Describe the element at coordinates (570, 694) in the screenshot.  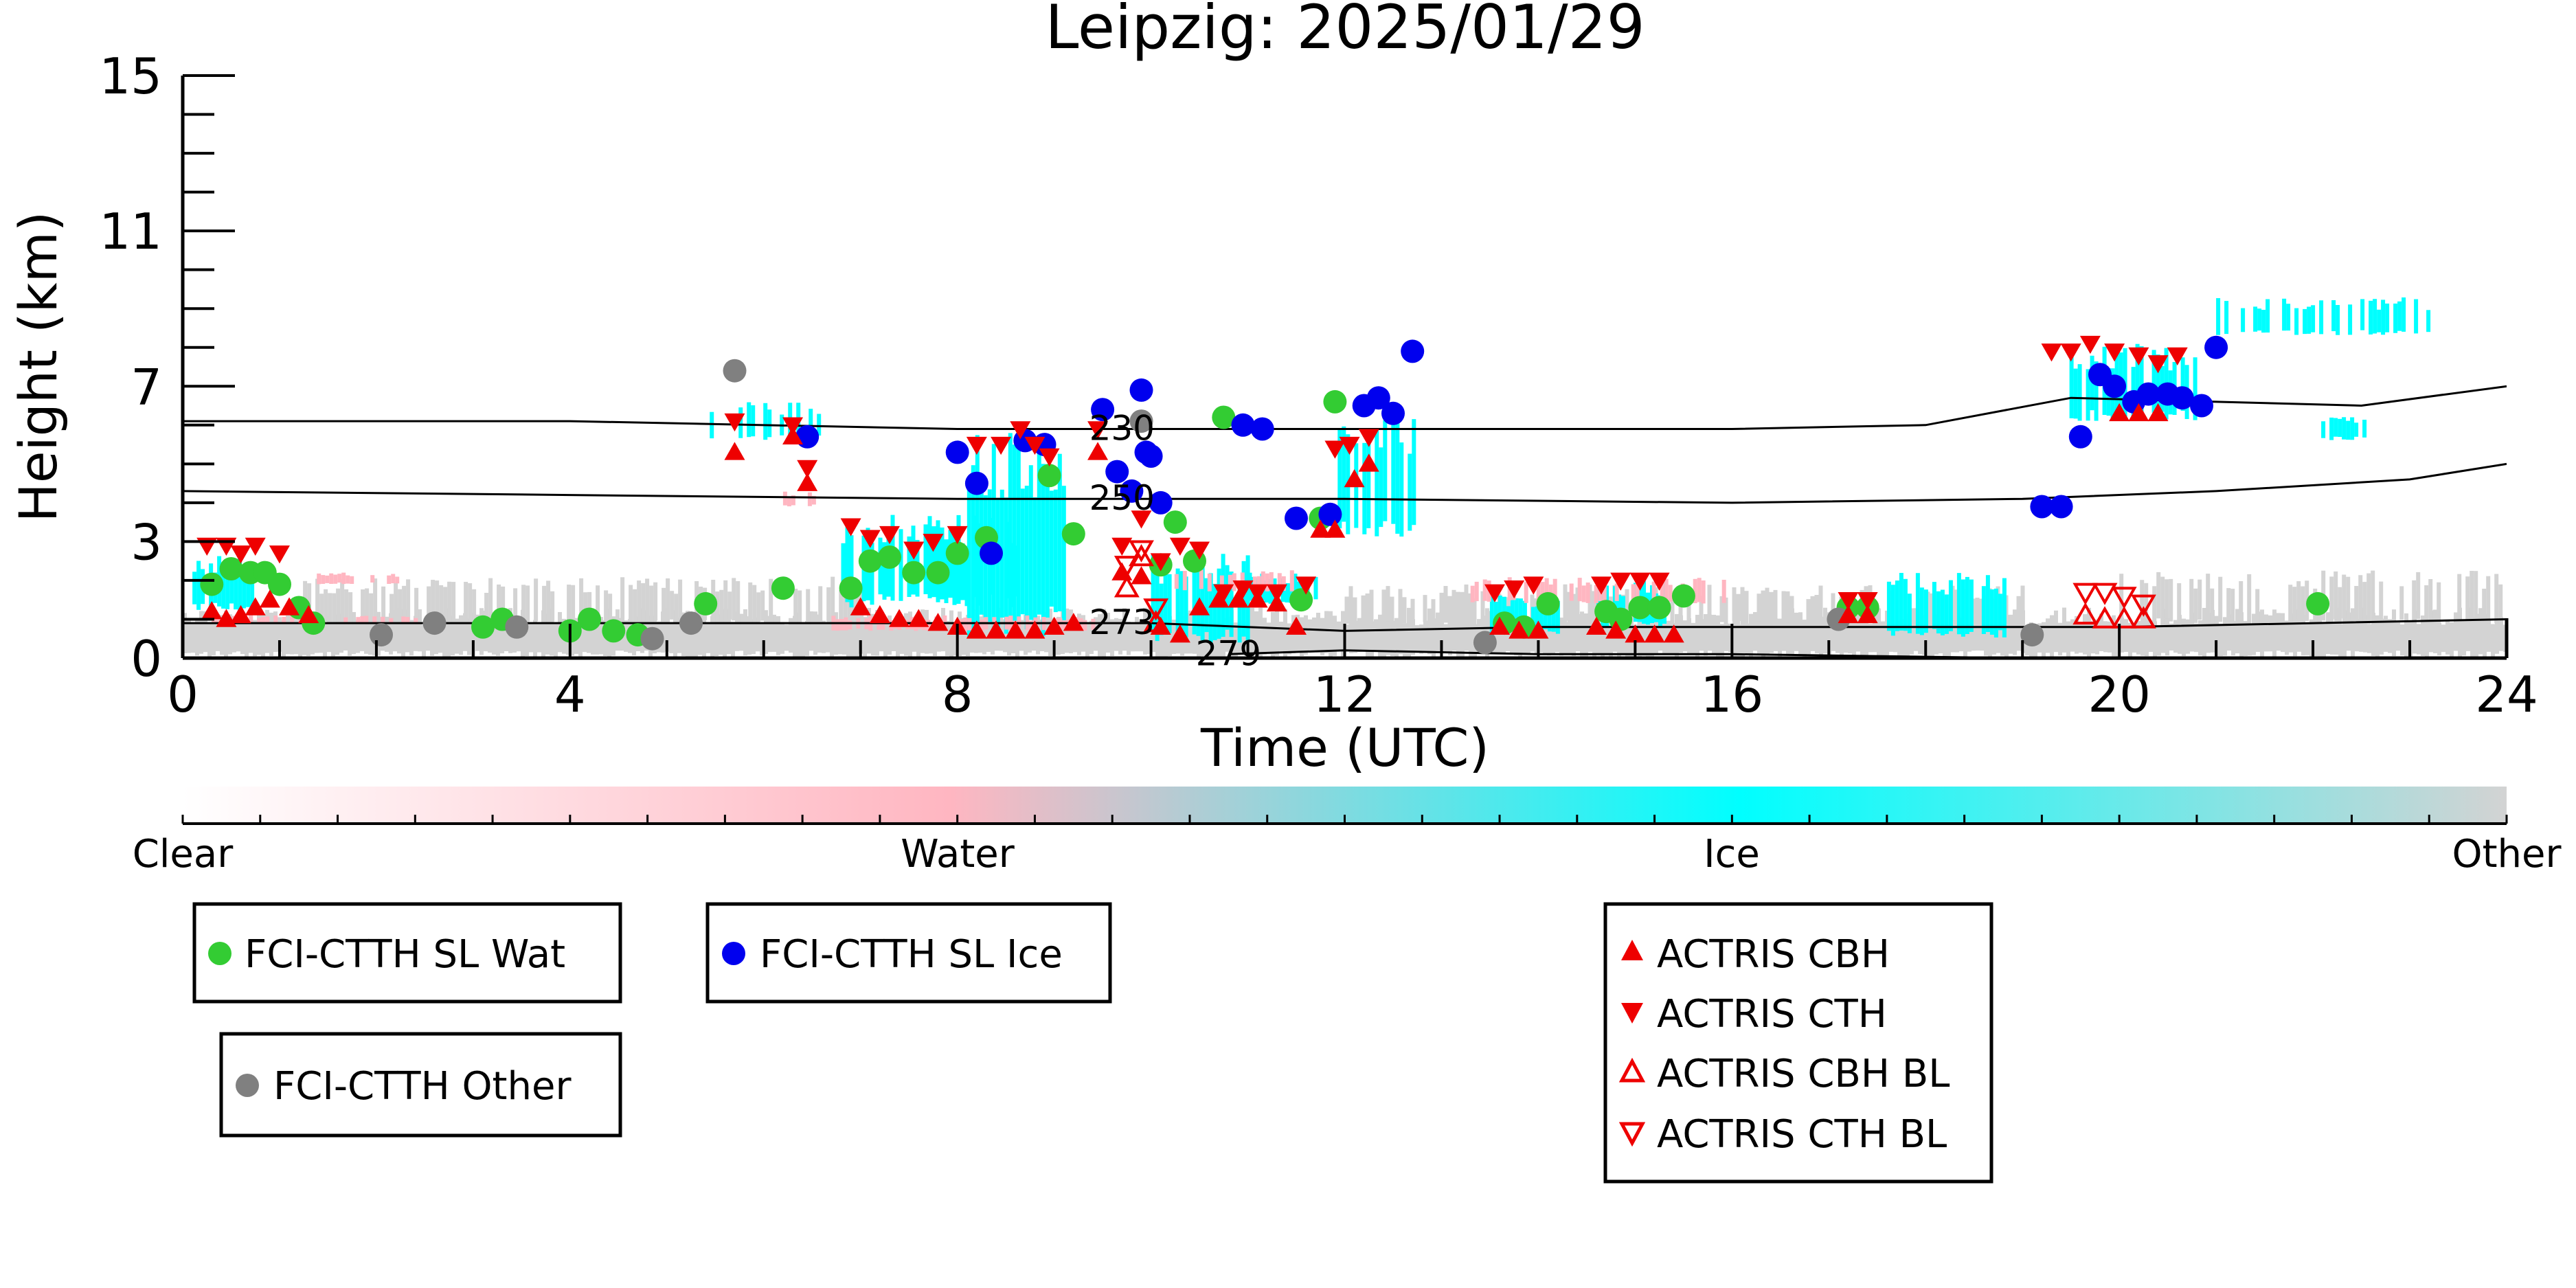
I see `x-tick-label: 4` at that location.